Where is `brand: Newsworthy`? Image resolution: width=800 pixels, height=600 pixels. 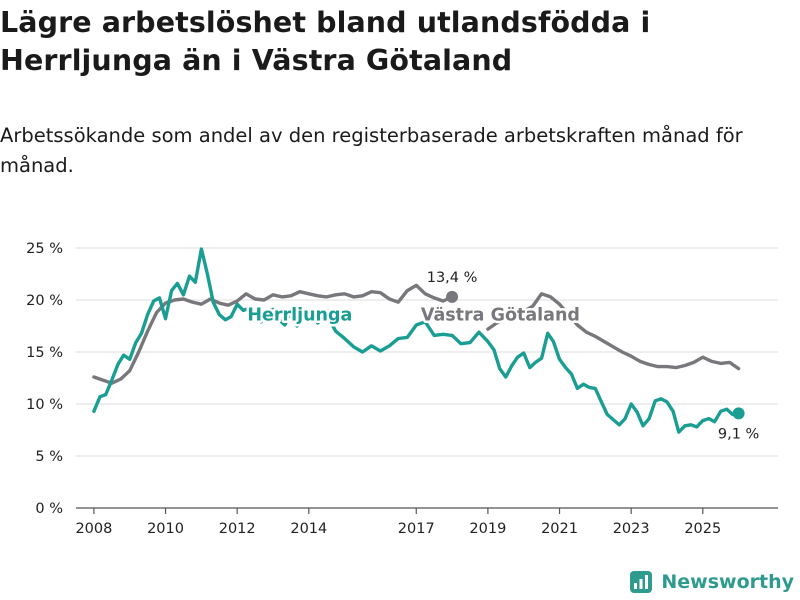
brand: Newsworthy is located at coordinates (711, 582).